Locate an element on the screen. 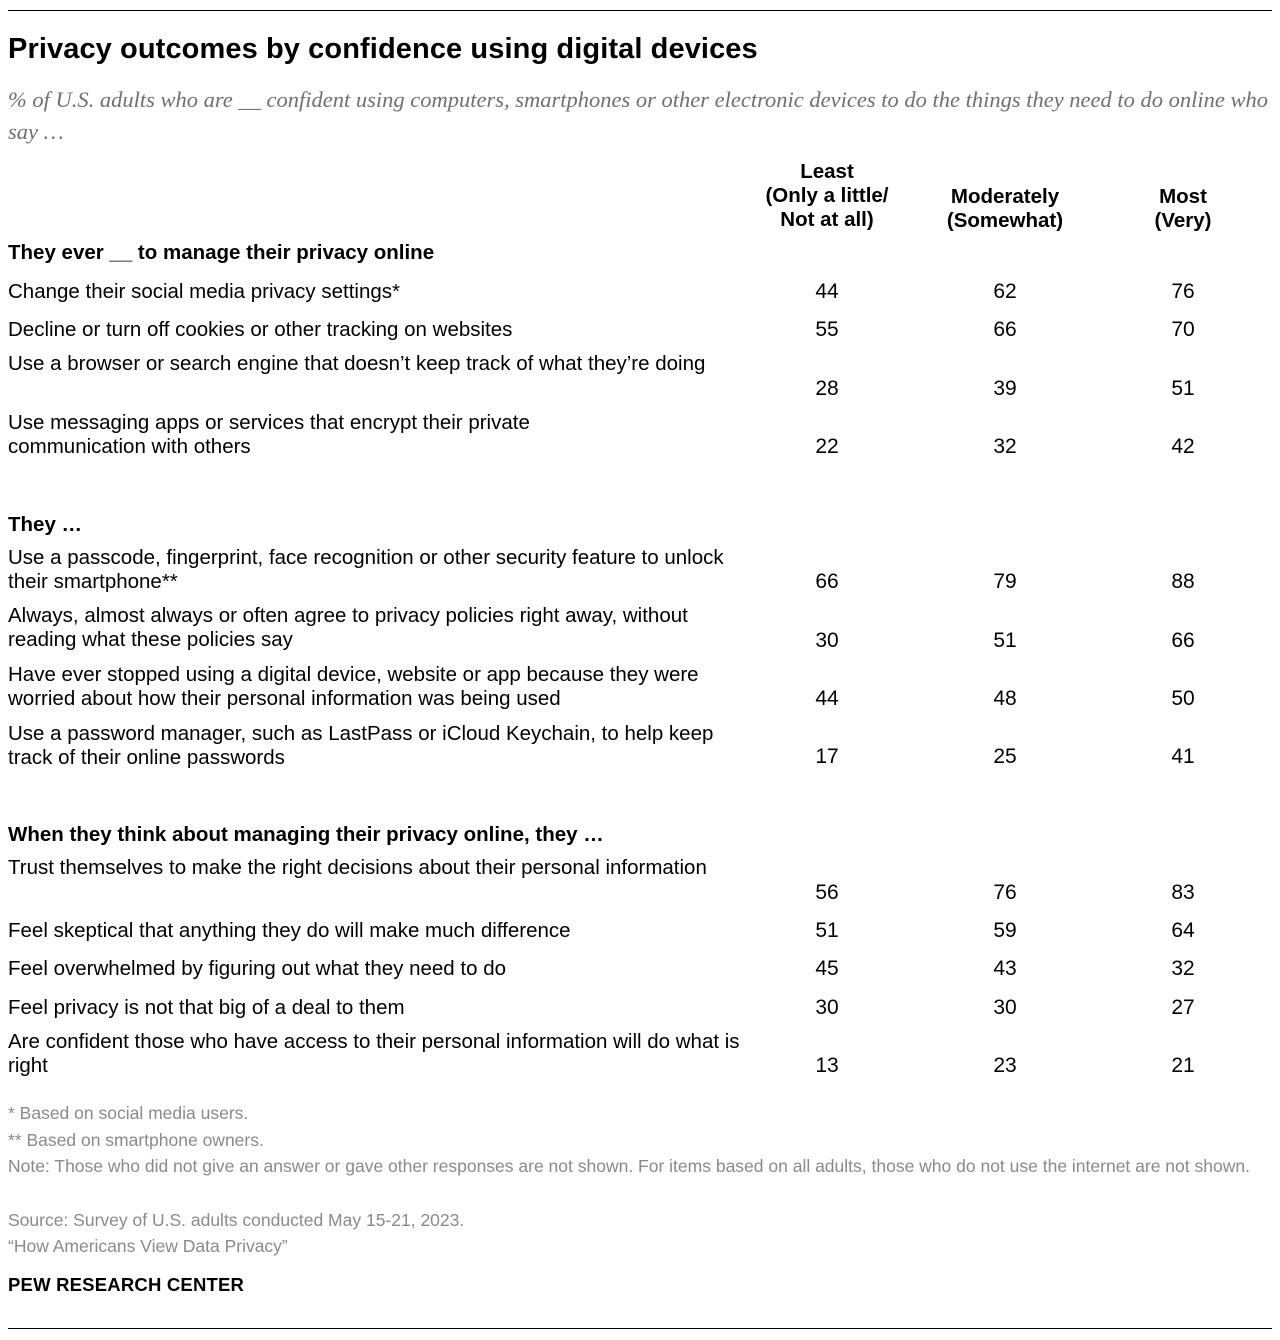  cell-value: 42 is located at coordinates (1183, 446).